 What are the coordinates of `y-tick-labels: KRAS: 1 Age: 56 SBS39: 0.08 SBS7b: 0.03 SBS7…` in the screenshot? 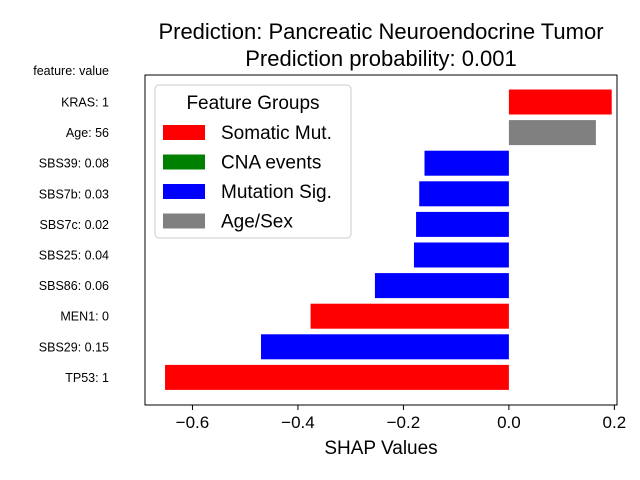 It's located at (74, 240).